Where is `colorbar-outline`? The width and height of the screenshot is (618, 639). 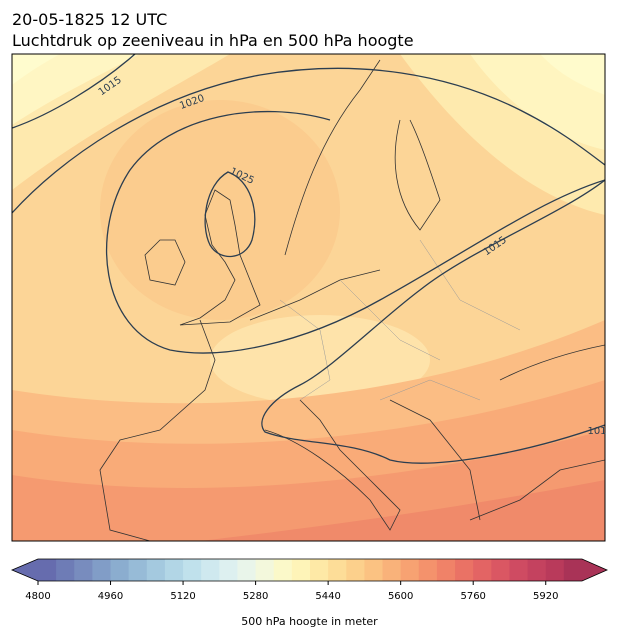
colorbar-outline is located at coordinates (309, 570).